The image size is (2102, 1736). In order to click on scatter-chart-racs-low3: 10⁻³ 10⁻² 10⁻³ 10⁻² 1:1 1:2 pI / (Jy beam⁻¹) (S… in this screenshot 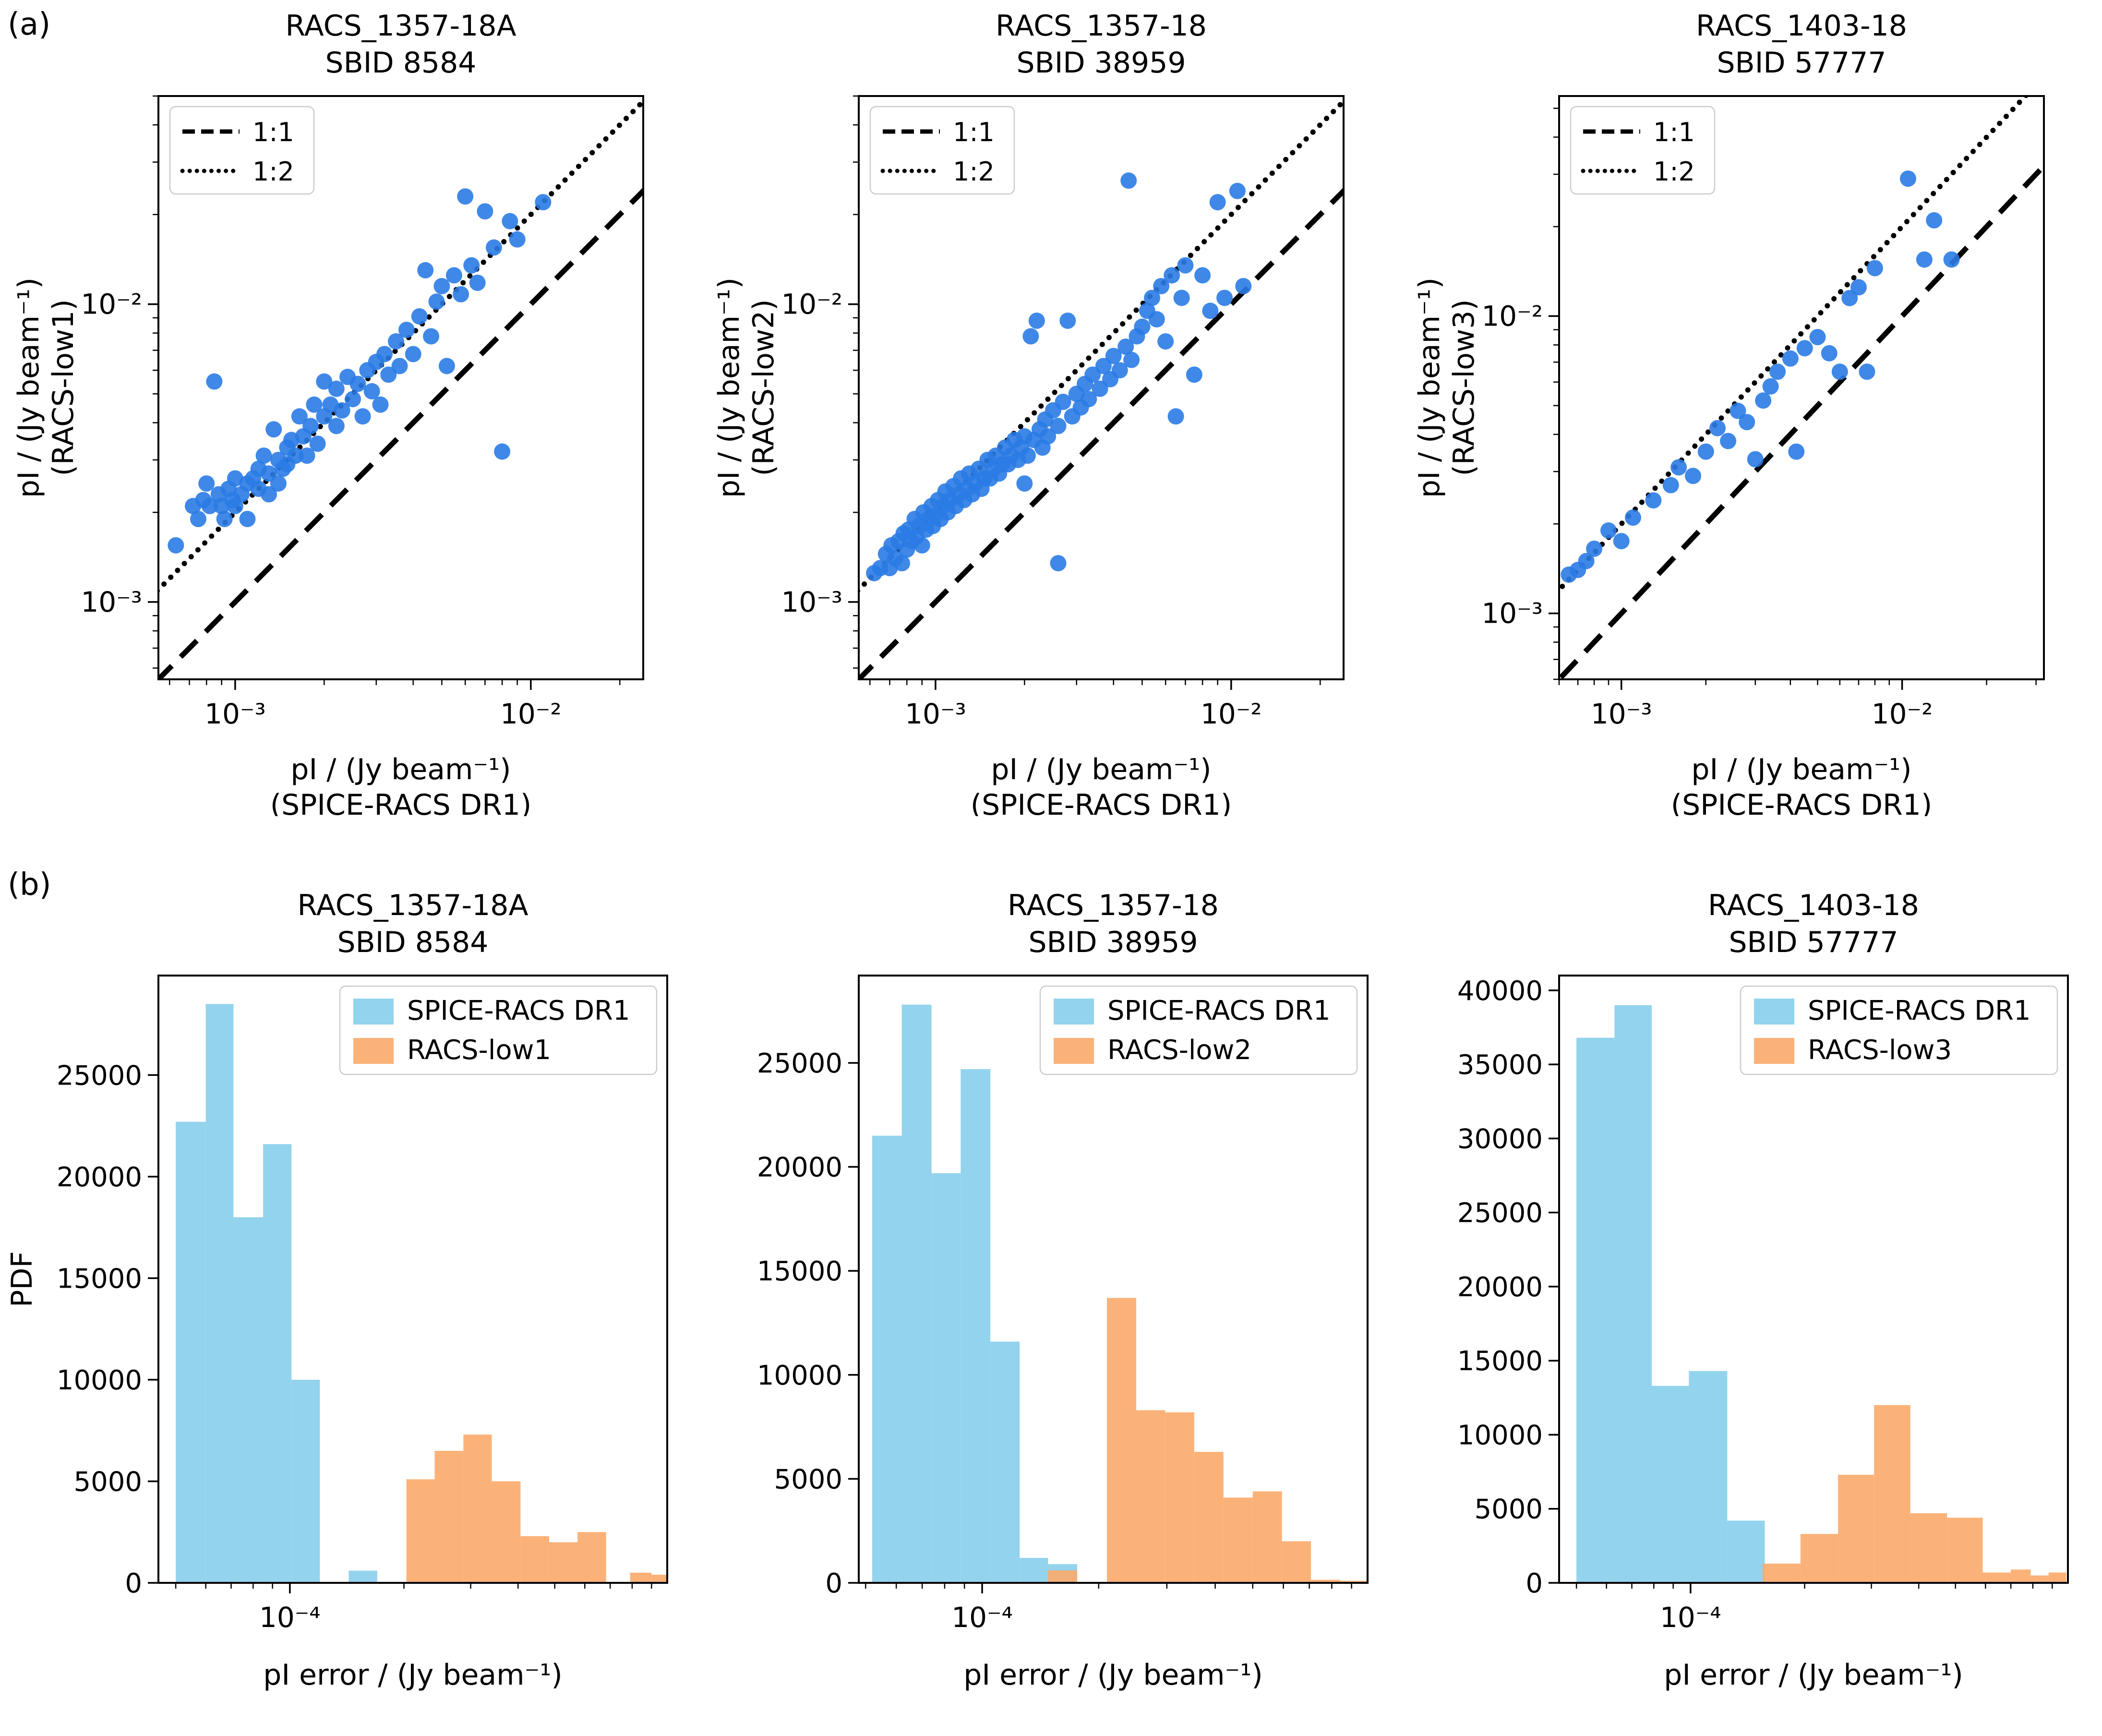, I will do `click(1751, 449)`.